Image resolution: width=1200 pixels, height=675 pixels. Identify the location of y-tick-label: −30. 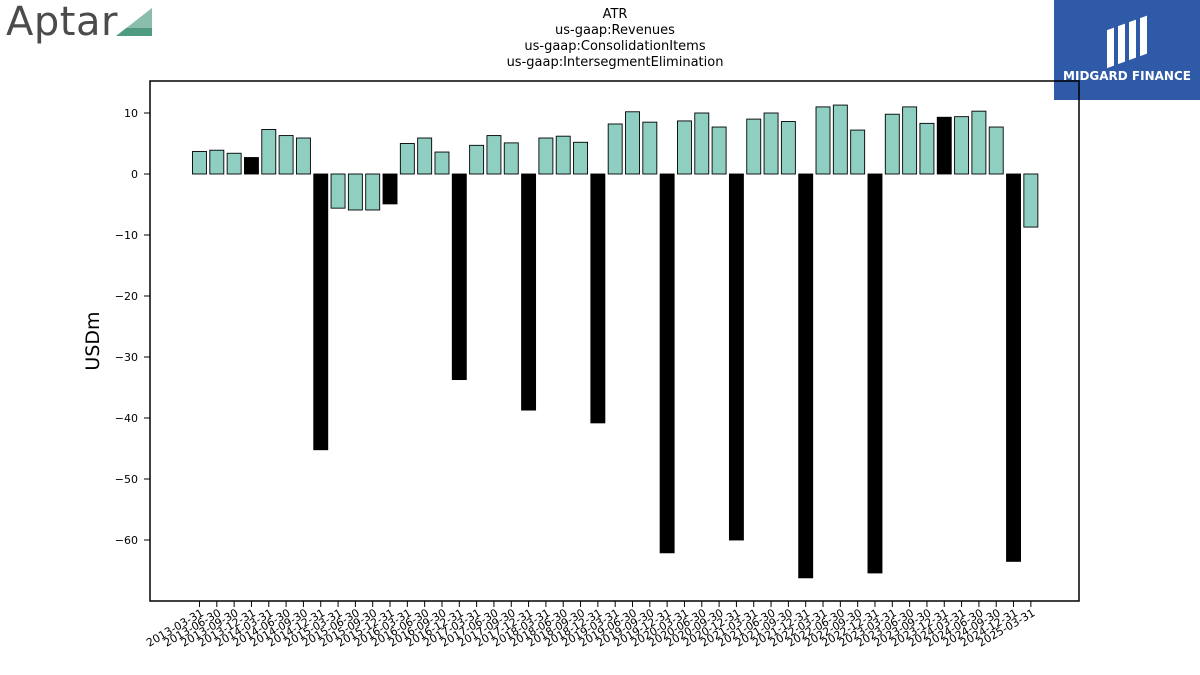
(126, 357).